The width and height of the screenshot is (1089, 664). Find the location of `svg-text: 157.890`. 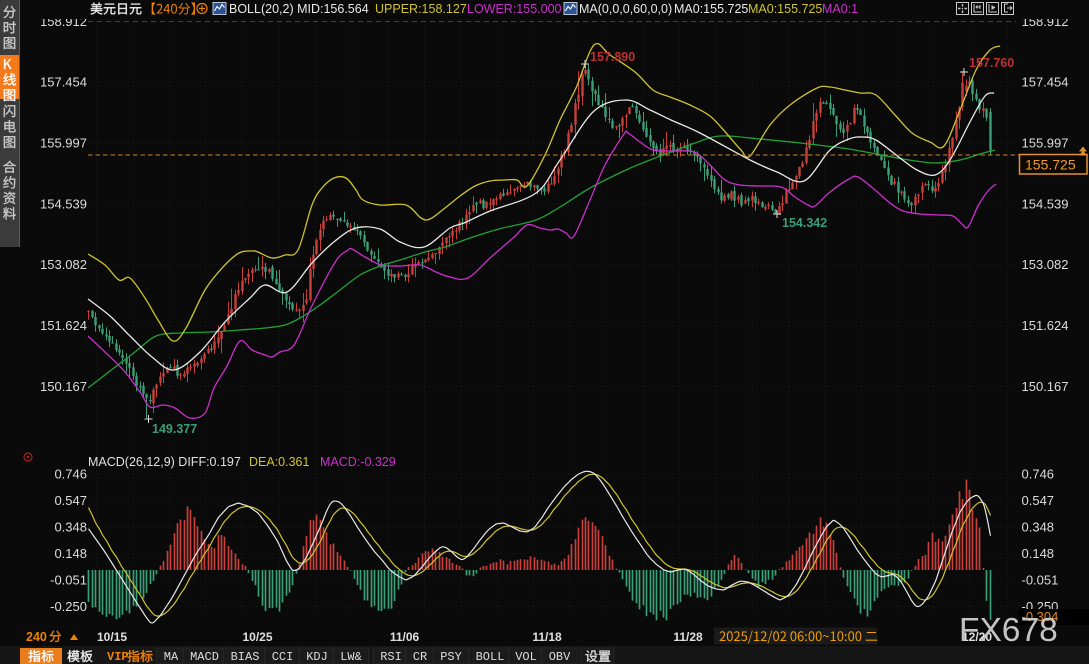

svg-text: 157.890 is located at coordinates (612, 57).